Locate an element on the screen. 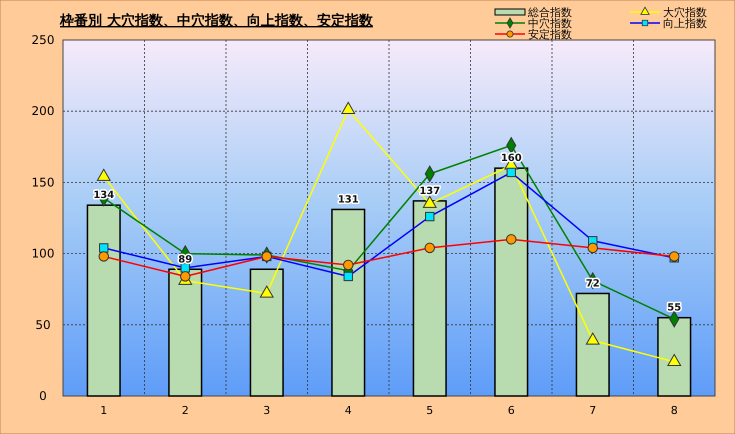 The width and height of the screenshot is (735, 434). legend-label: 総合指数 is located at coordinates (549, 12).